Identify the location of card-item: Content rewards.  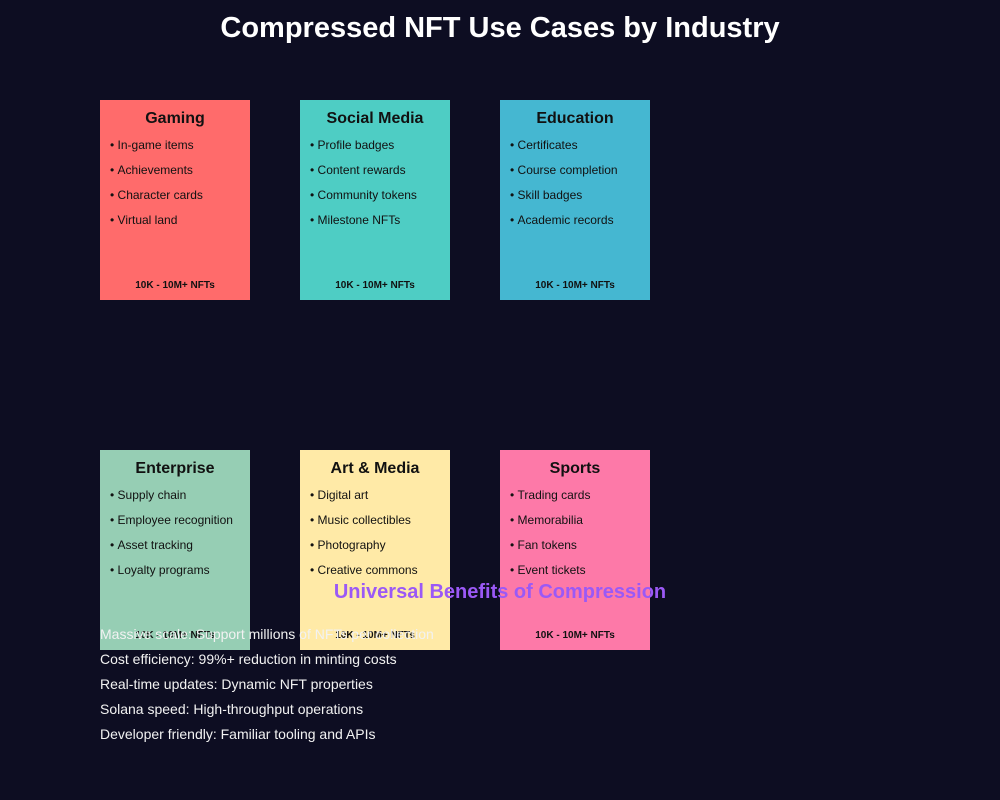
(377, 175).